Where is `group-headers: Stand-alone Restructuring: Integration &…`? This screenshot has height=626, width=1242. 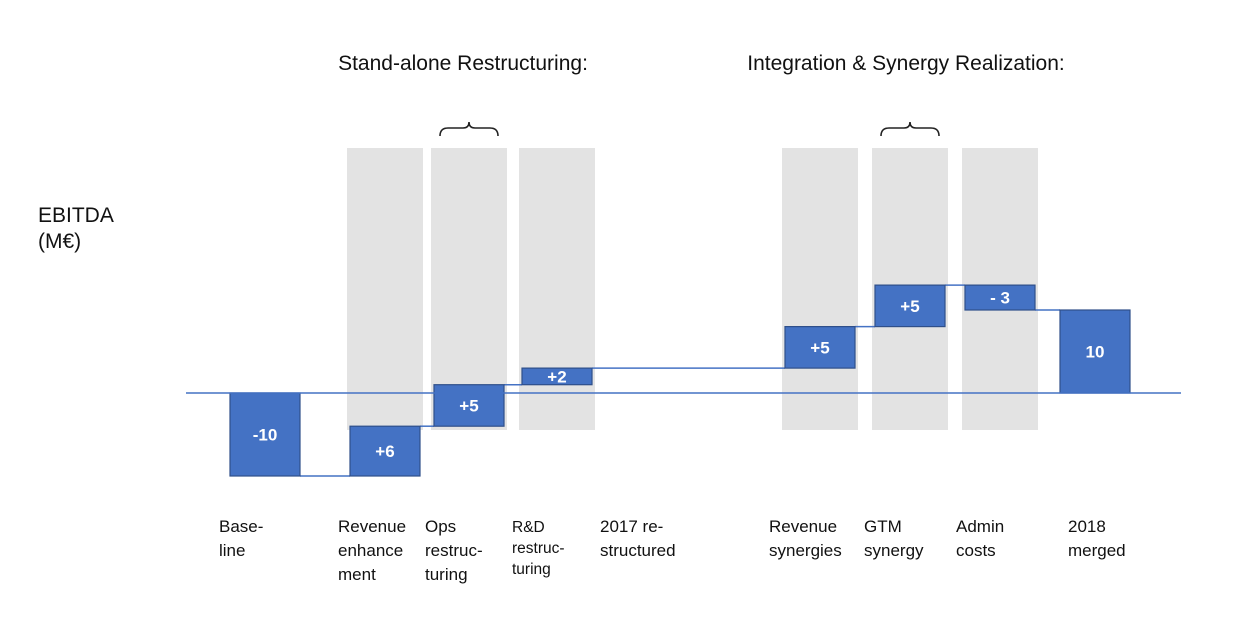 group-headers: Stand-alone Restructuring: Integration &… is located at coordinates (701, 63).